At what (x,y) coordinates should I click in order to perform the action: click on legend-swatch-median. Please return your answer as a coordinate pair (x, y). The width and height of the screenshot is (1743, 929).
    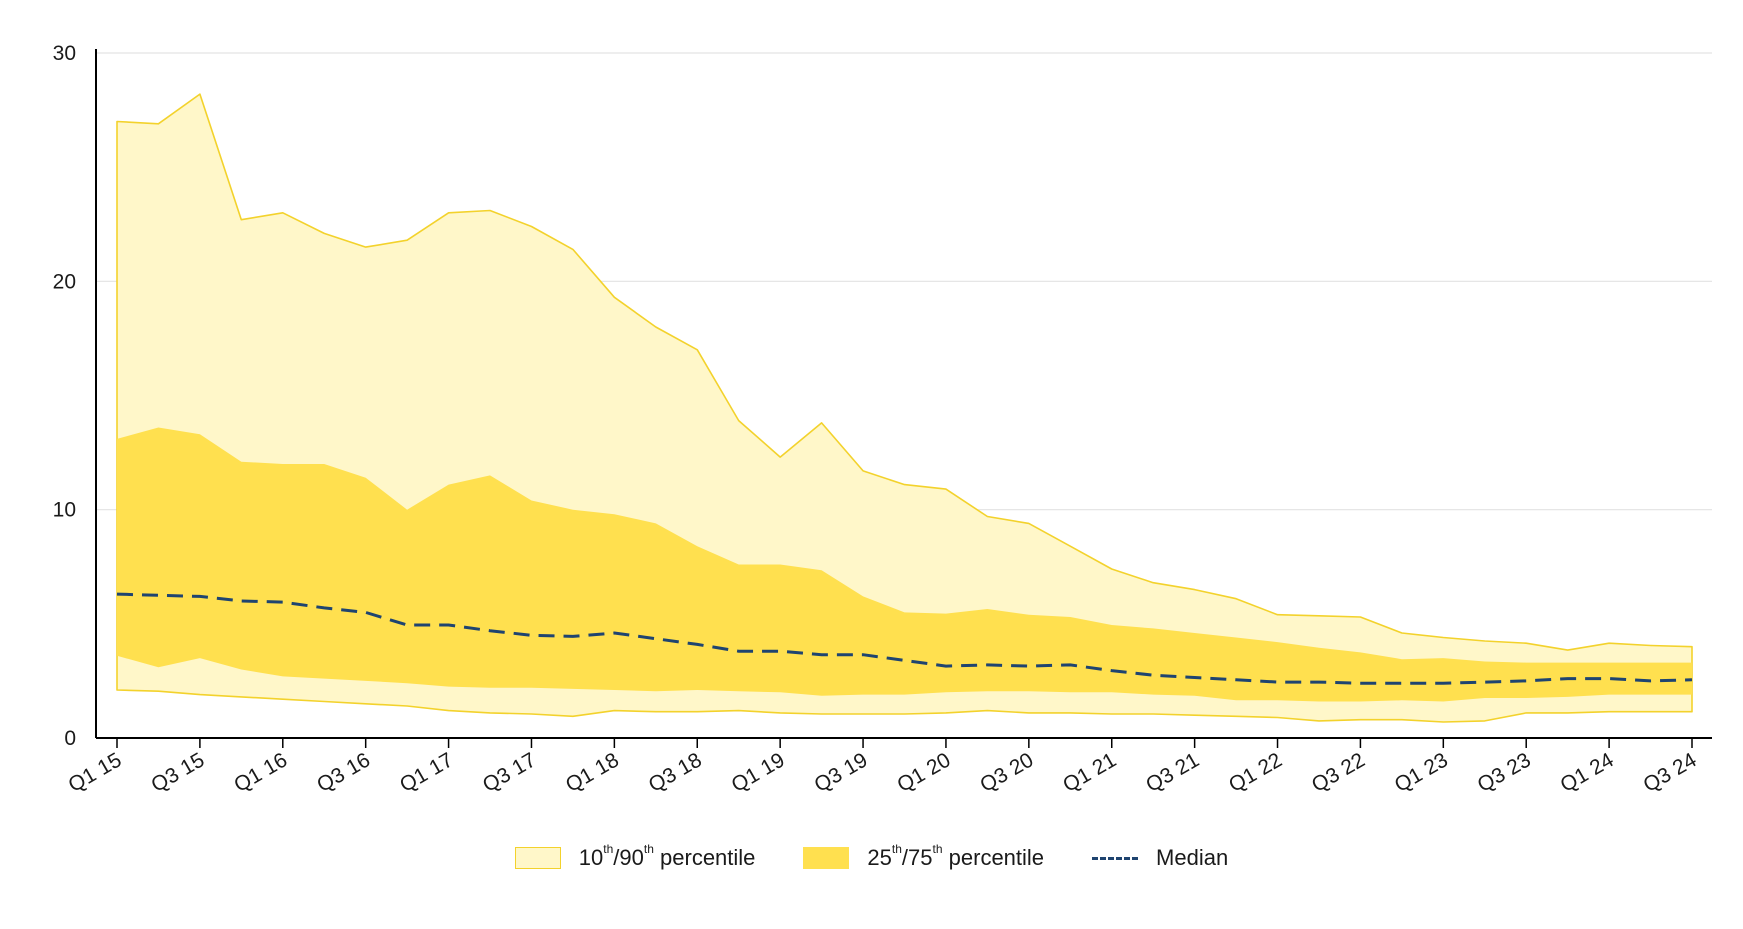
    Looking at the image, I should click on (1115, 858).